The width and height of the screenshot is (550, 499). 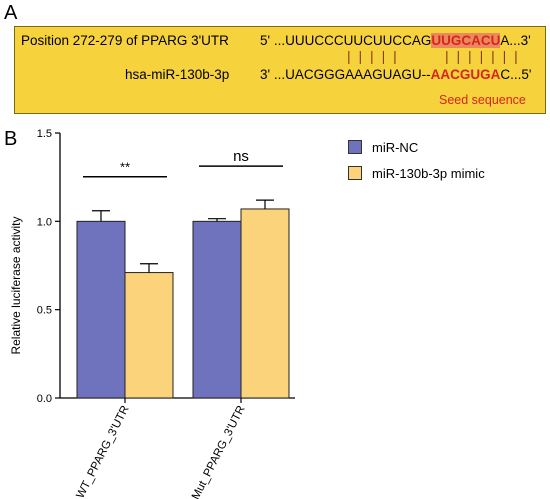 I want to click on y-tick-label-1: 0.5, so click(x=44, y=311).